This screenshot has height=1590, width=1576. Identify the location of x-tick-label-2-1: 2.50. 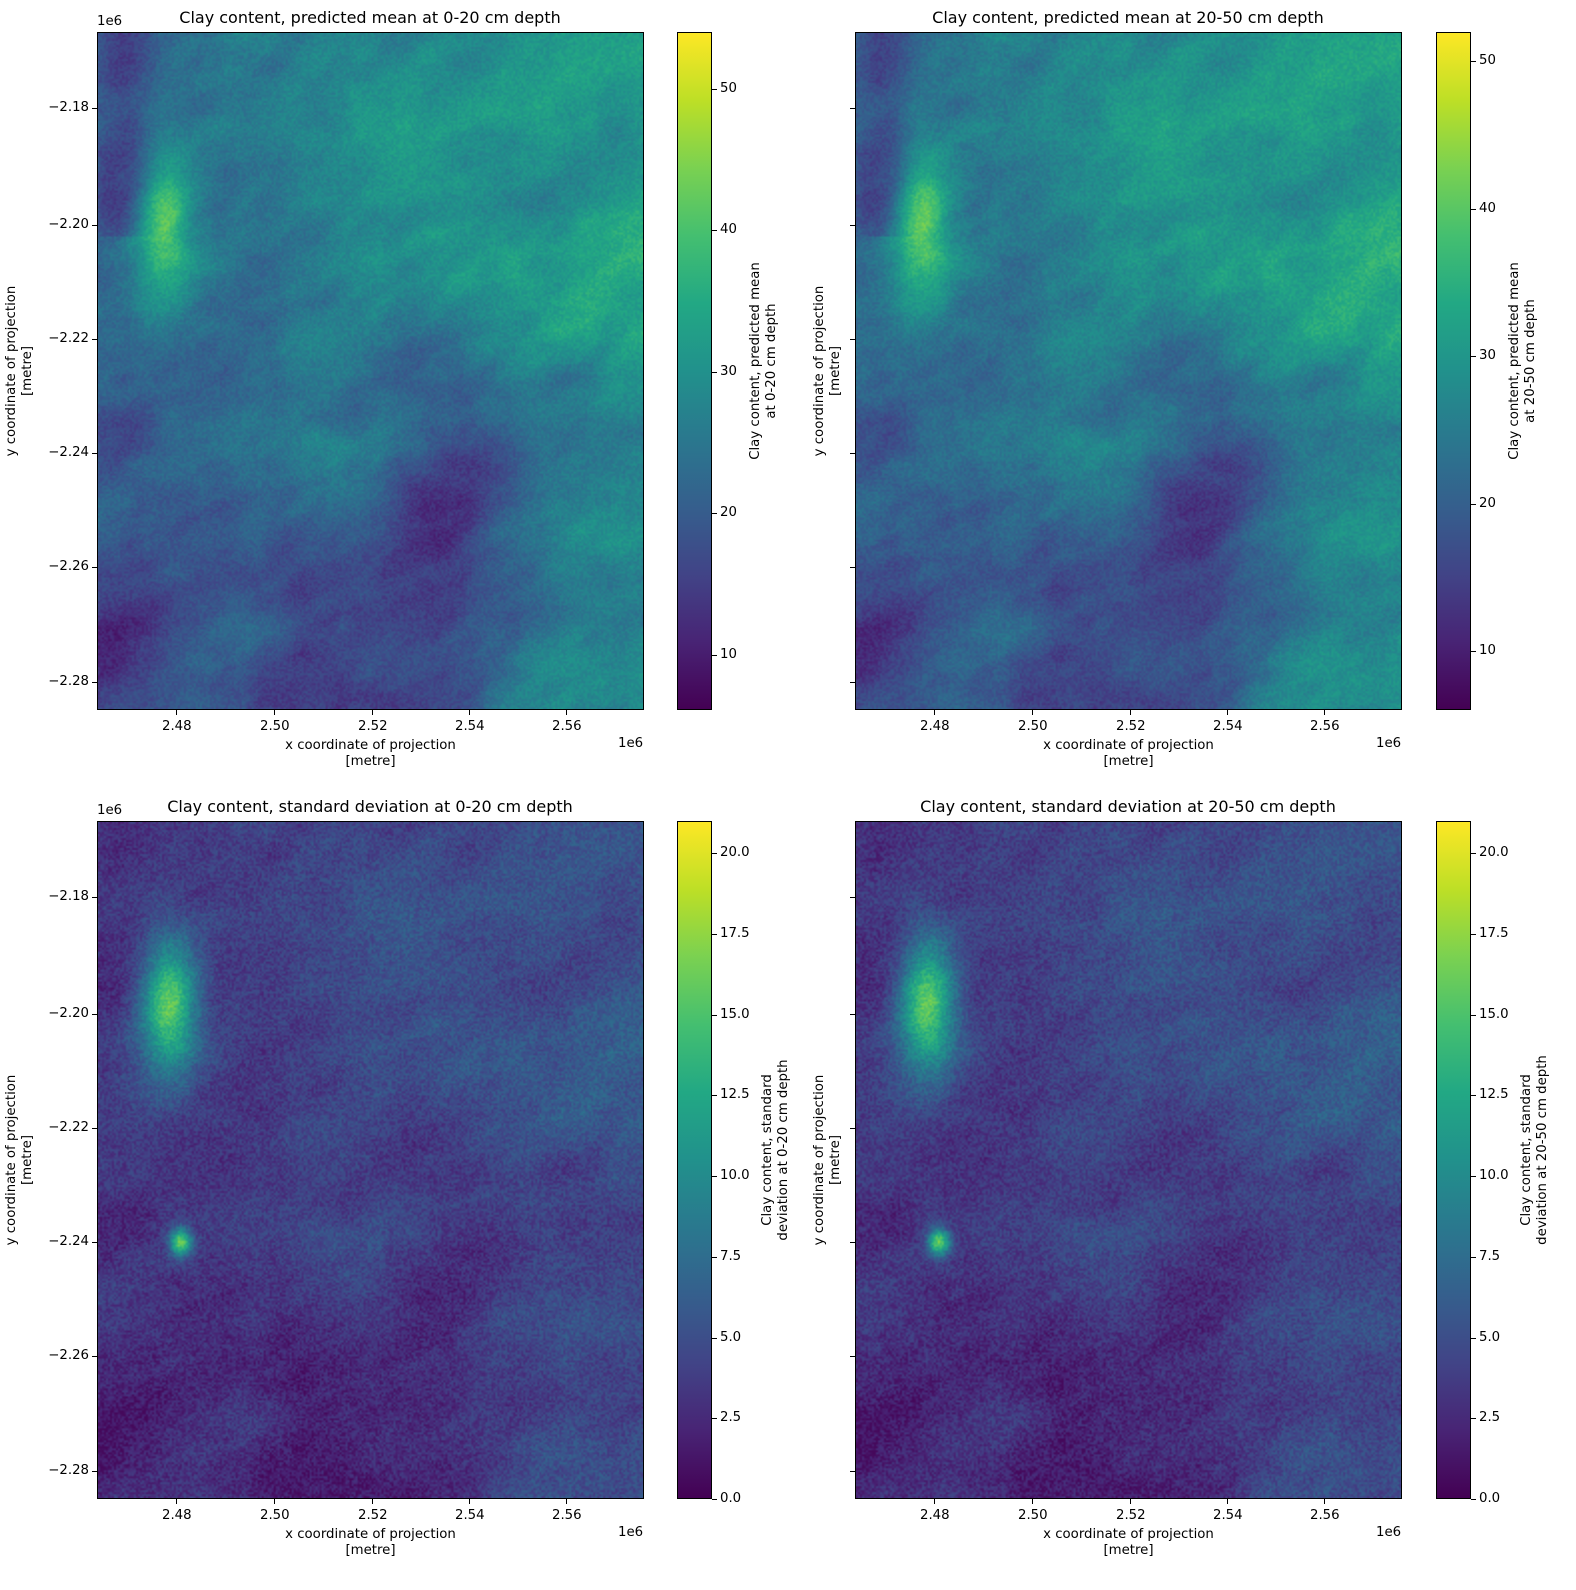
(275, 1515).